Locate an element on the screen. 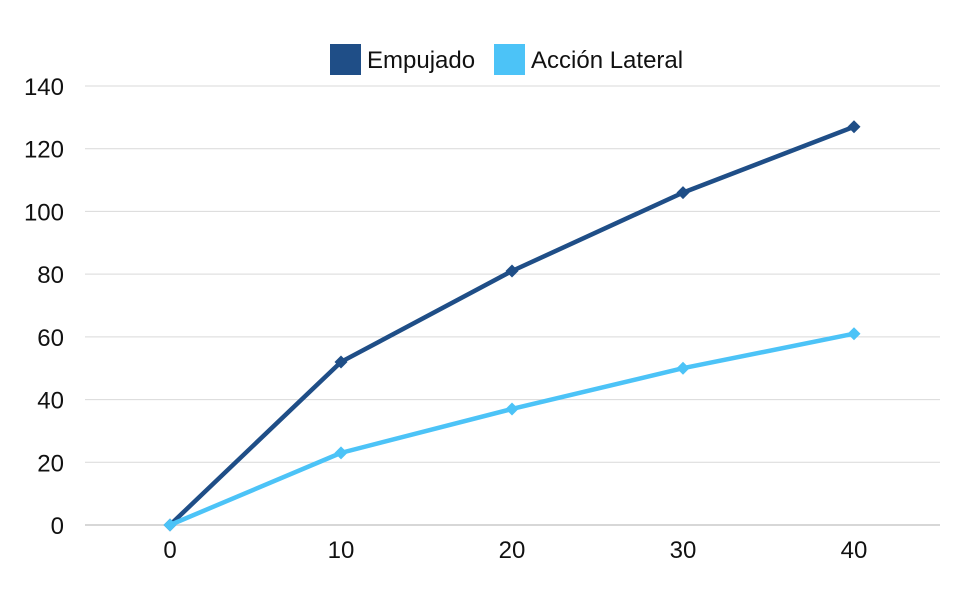  x-axis-ticks: 0 10 20 30 40 is located at coordinates (515, 550).